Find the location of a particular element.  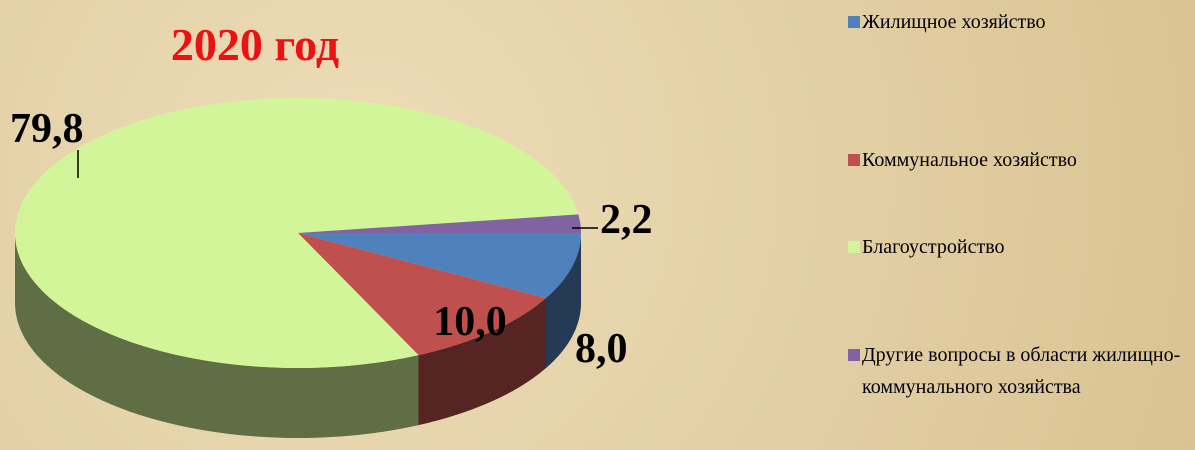

legend-item: Благоустройство is located at coordinates (1020, 247).